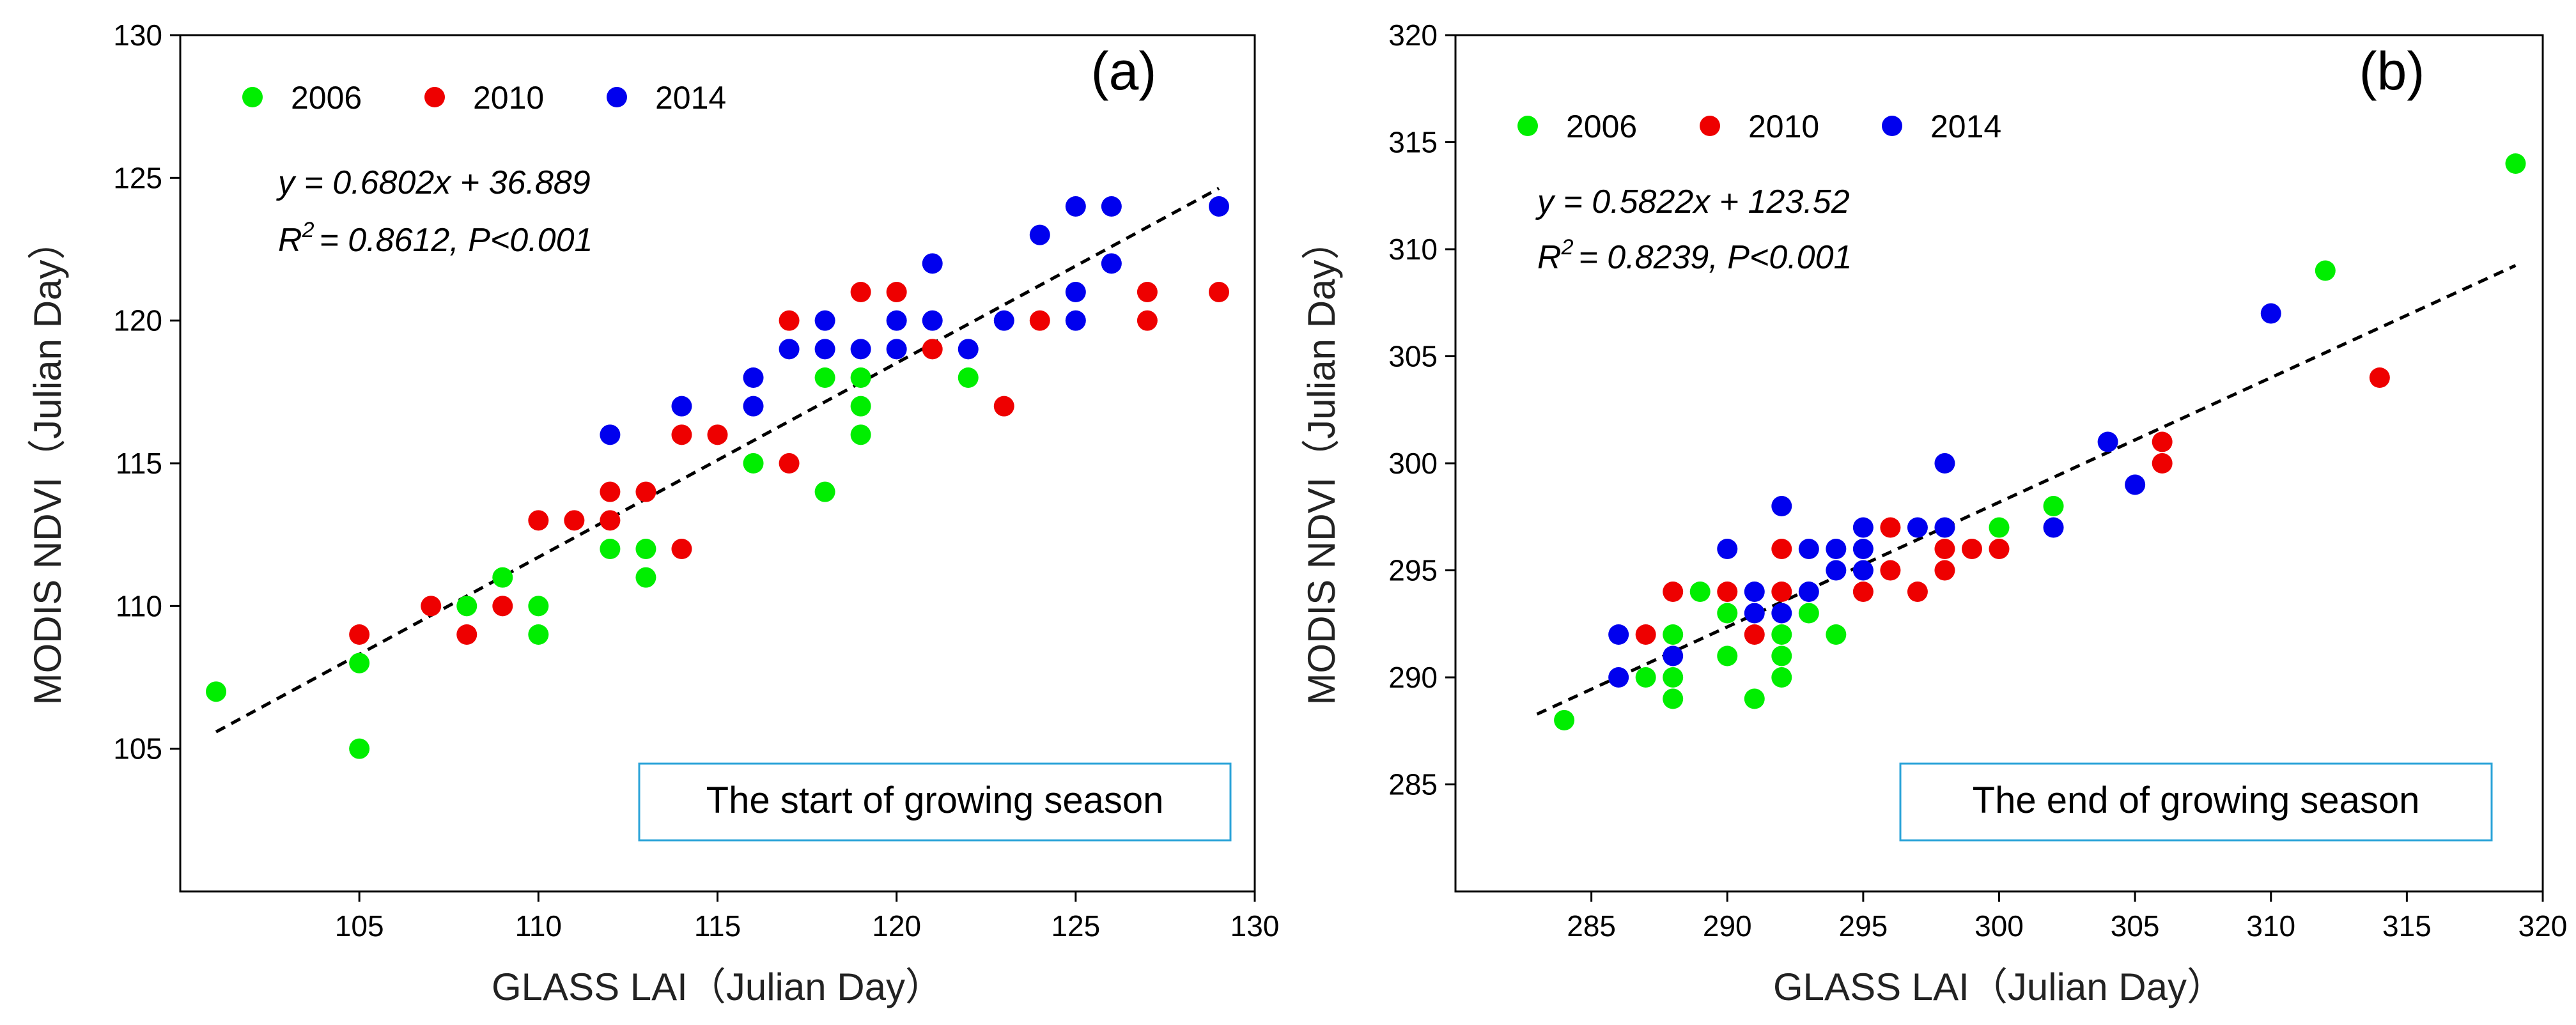 The width and height of the screenshot is (2576, 1025). What do you see at coordinates (139, 605) in the screenshot?
I see `y-tick-label: 110` at bounding box center [139, 605].